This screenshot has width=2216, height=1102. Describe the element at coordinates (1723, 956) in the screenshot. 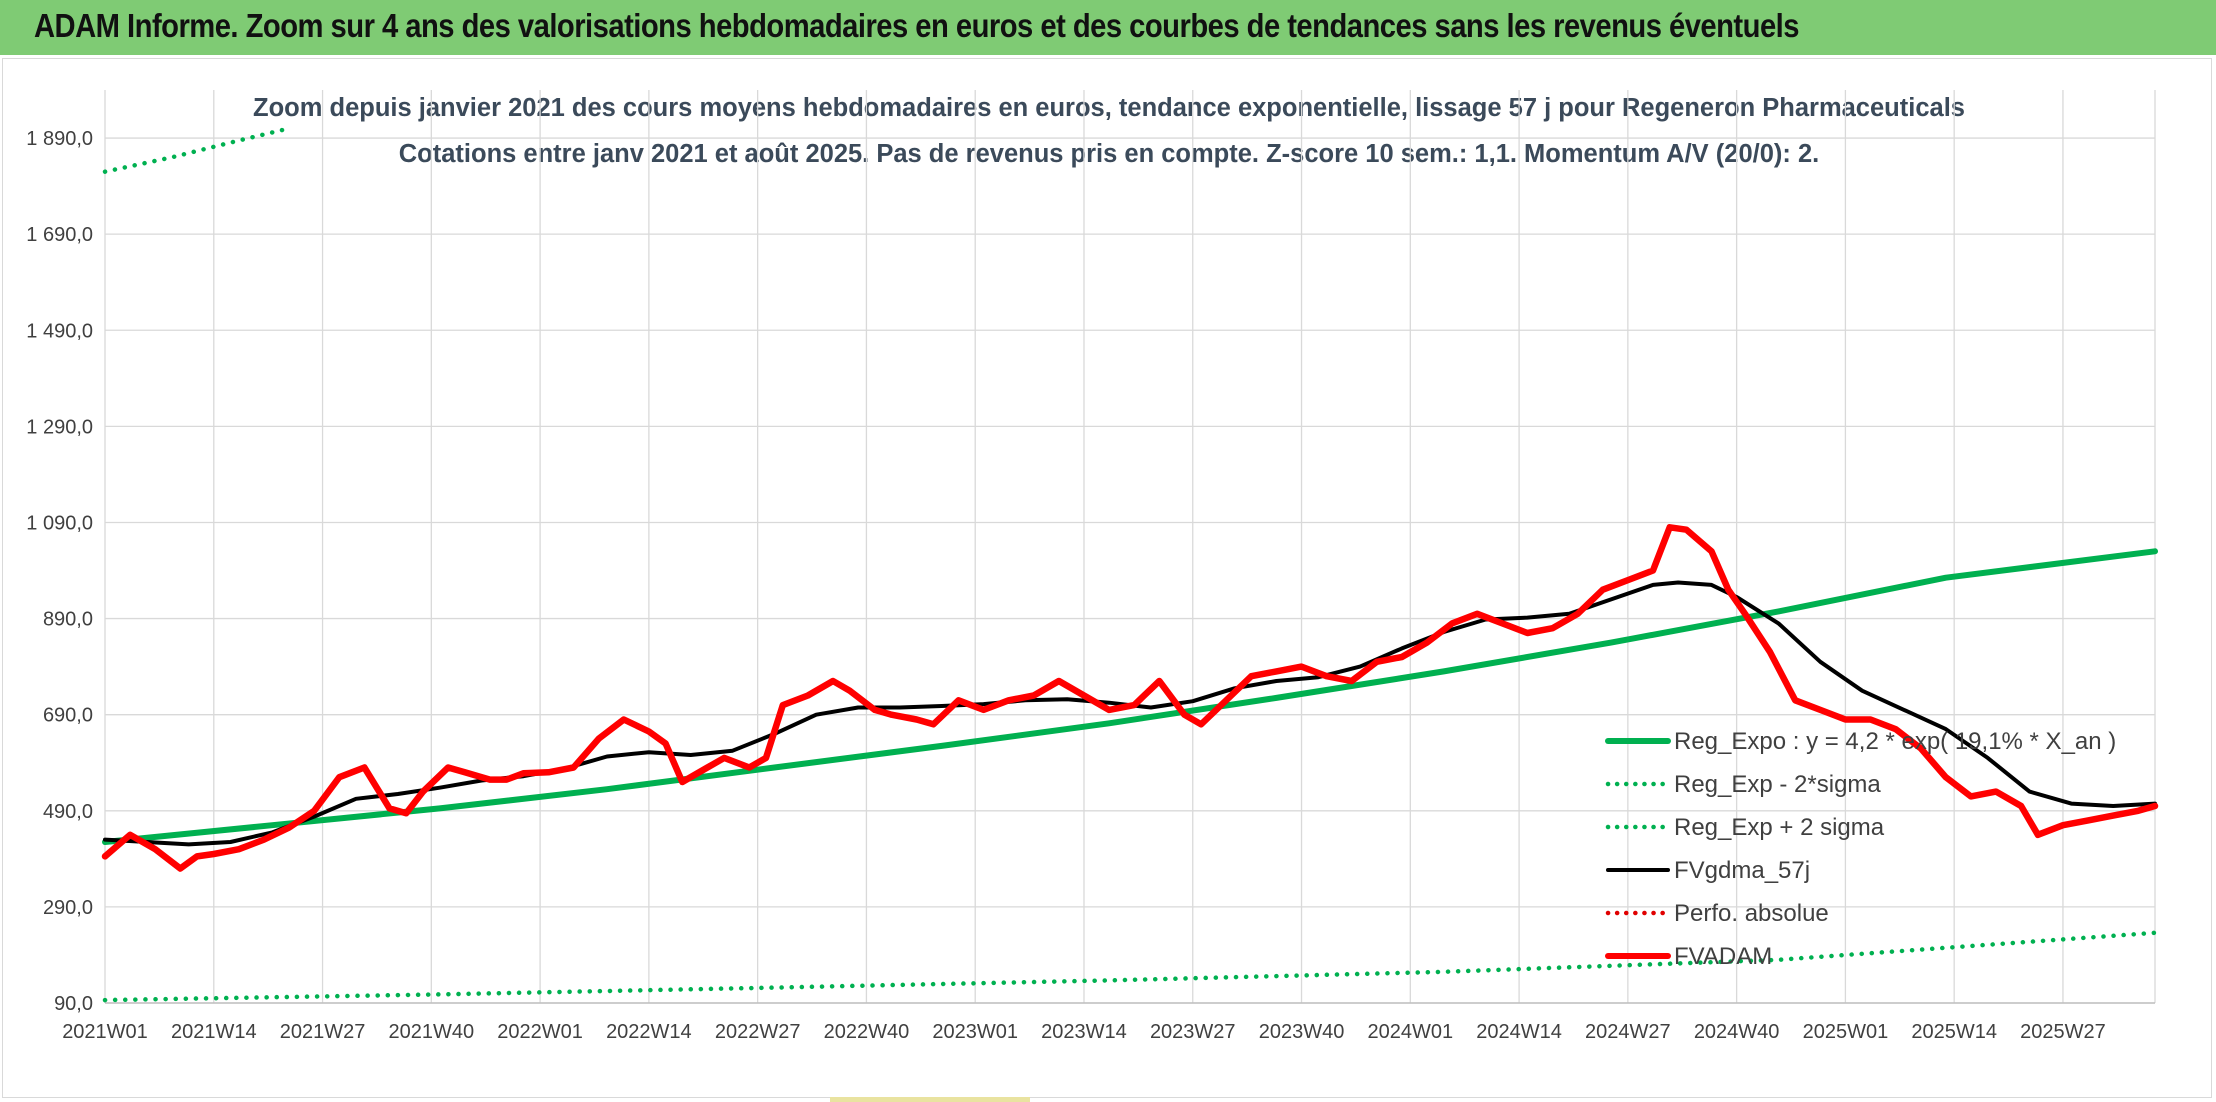

I see `legend-label: FVADAM` at that location.